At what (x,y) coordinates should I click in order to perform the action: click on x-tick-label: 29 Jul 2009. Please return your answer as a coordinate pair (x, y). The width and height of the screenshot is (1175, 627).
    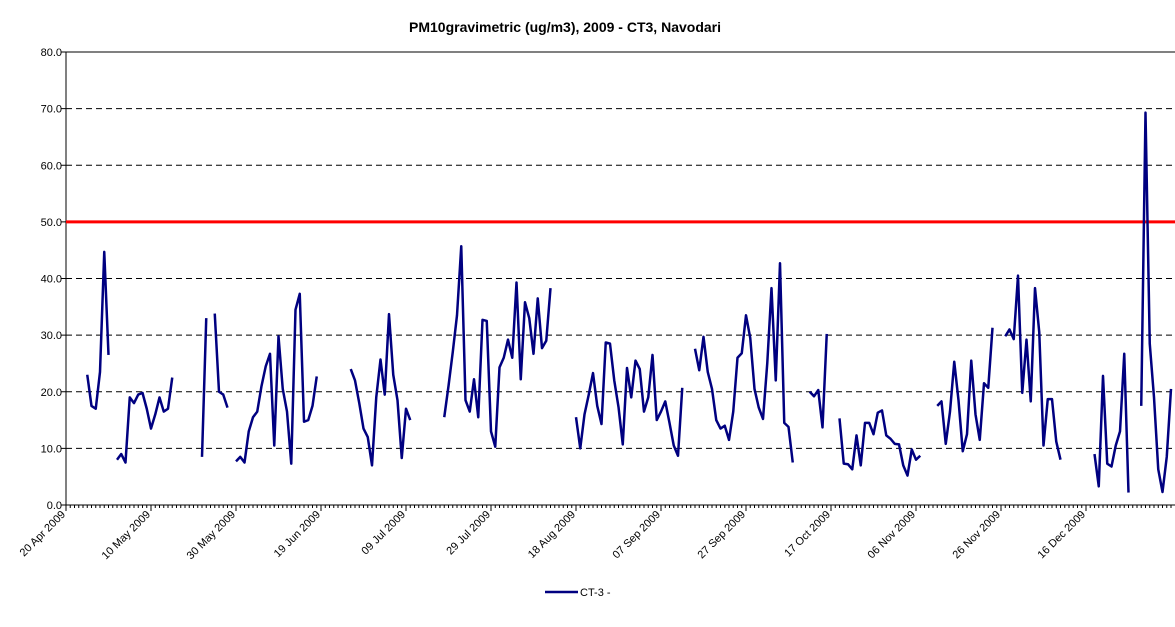
    Looking at the image, I should click on (468, 533).